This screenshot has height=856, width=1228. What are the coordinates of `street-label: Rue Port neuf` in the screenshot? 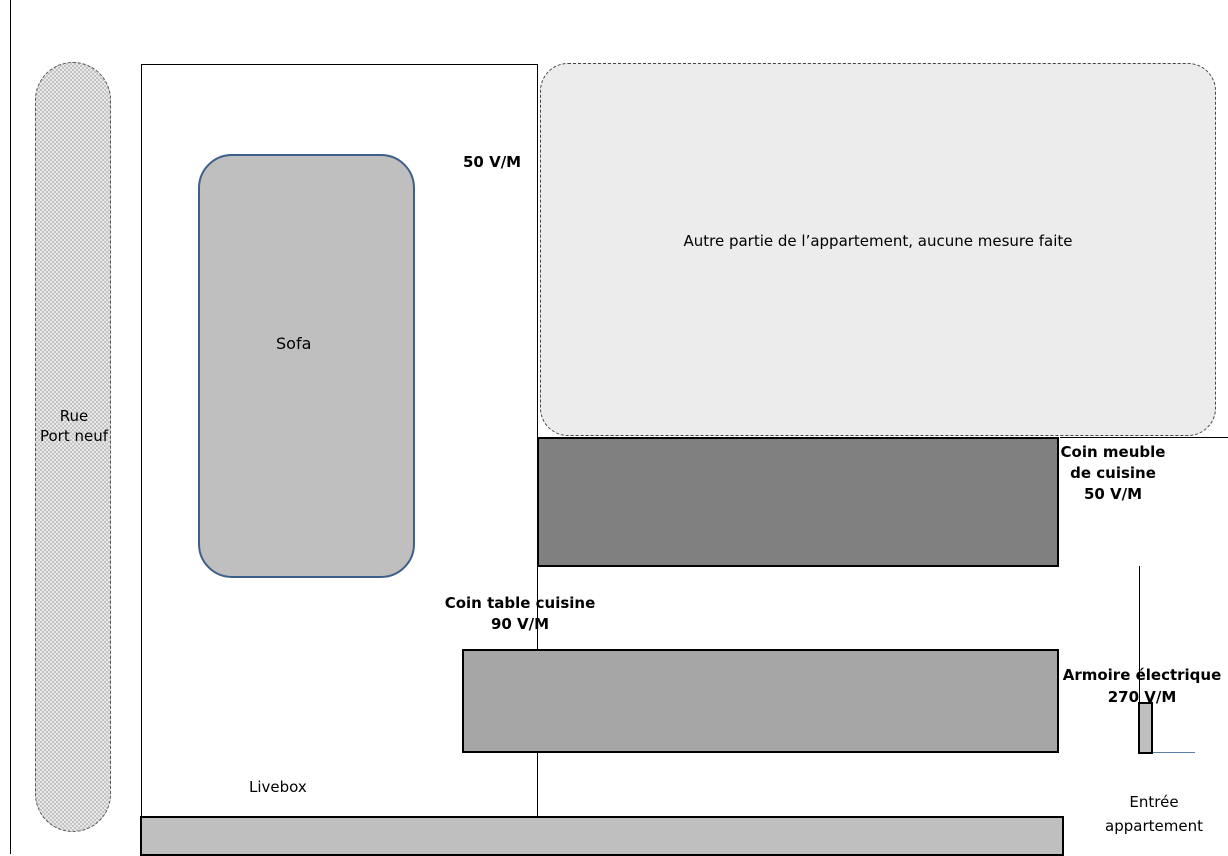 It's located at (74, 426).